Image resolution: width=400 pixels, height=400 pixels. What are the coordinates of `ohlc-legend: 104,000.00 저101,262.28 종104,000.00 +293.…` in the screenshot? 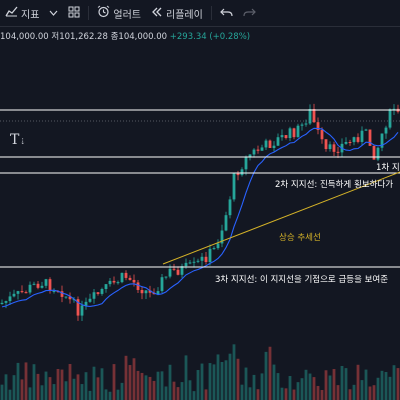 It's located at (125, 36).